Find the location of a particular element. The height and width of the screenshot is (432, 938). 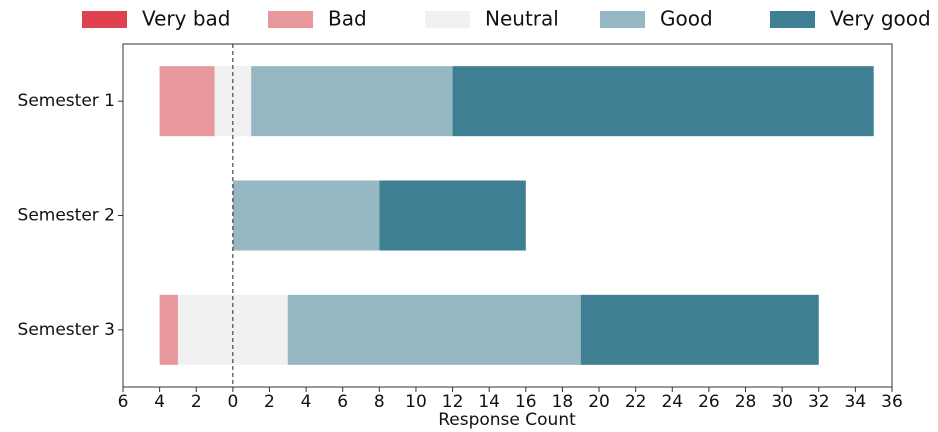

x-tick-label: 28 is located at coordinates (746, 402).